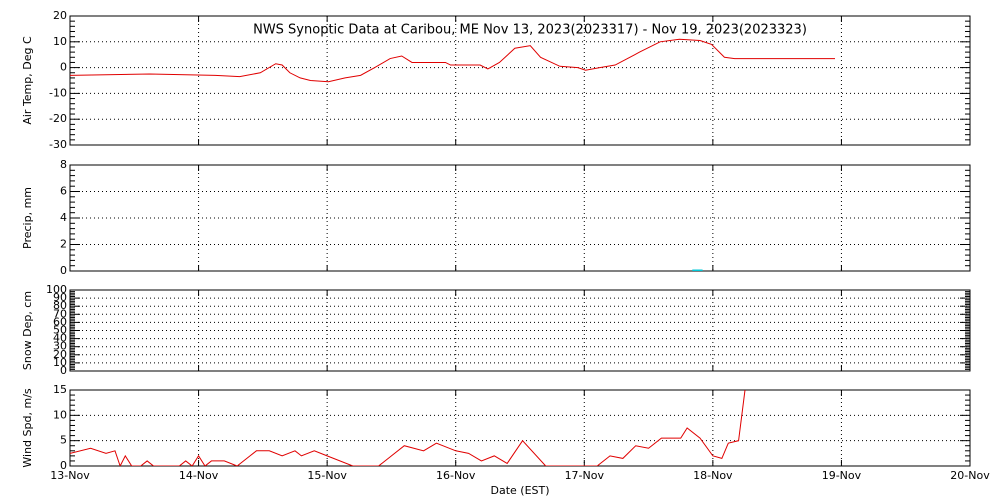  What do you see at coordinates (63, 440) in the screenshot?
I see `y-tick-label: 5` at bounding box center [63, 440].